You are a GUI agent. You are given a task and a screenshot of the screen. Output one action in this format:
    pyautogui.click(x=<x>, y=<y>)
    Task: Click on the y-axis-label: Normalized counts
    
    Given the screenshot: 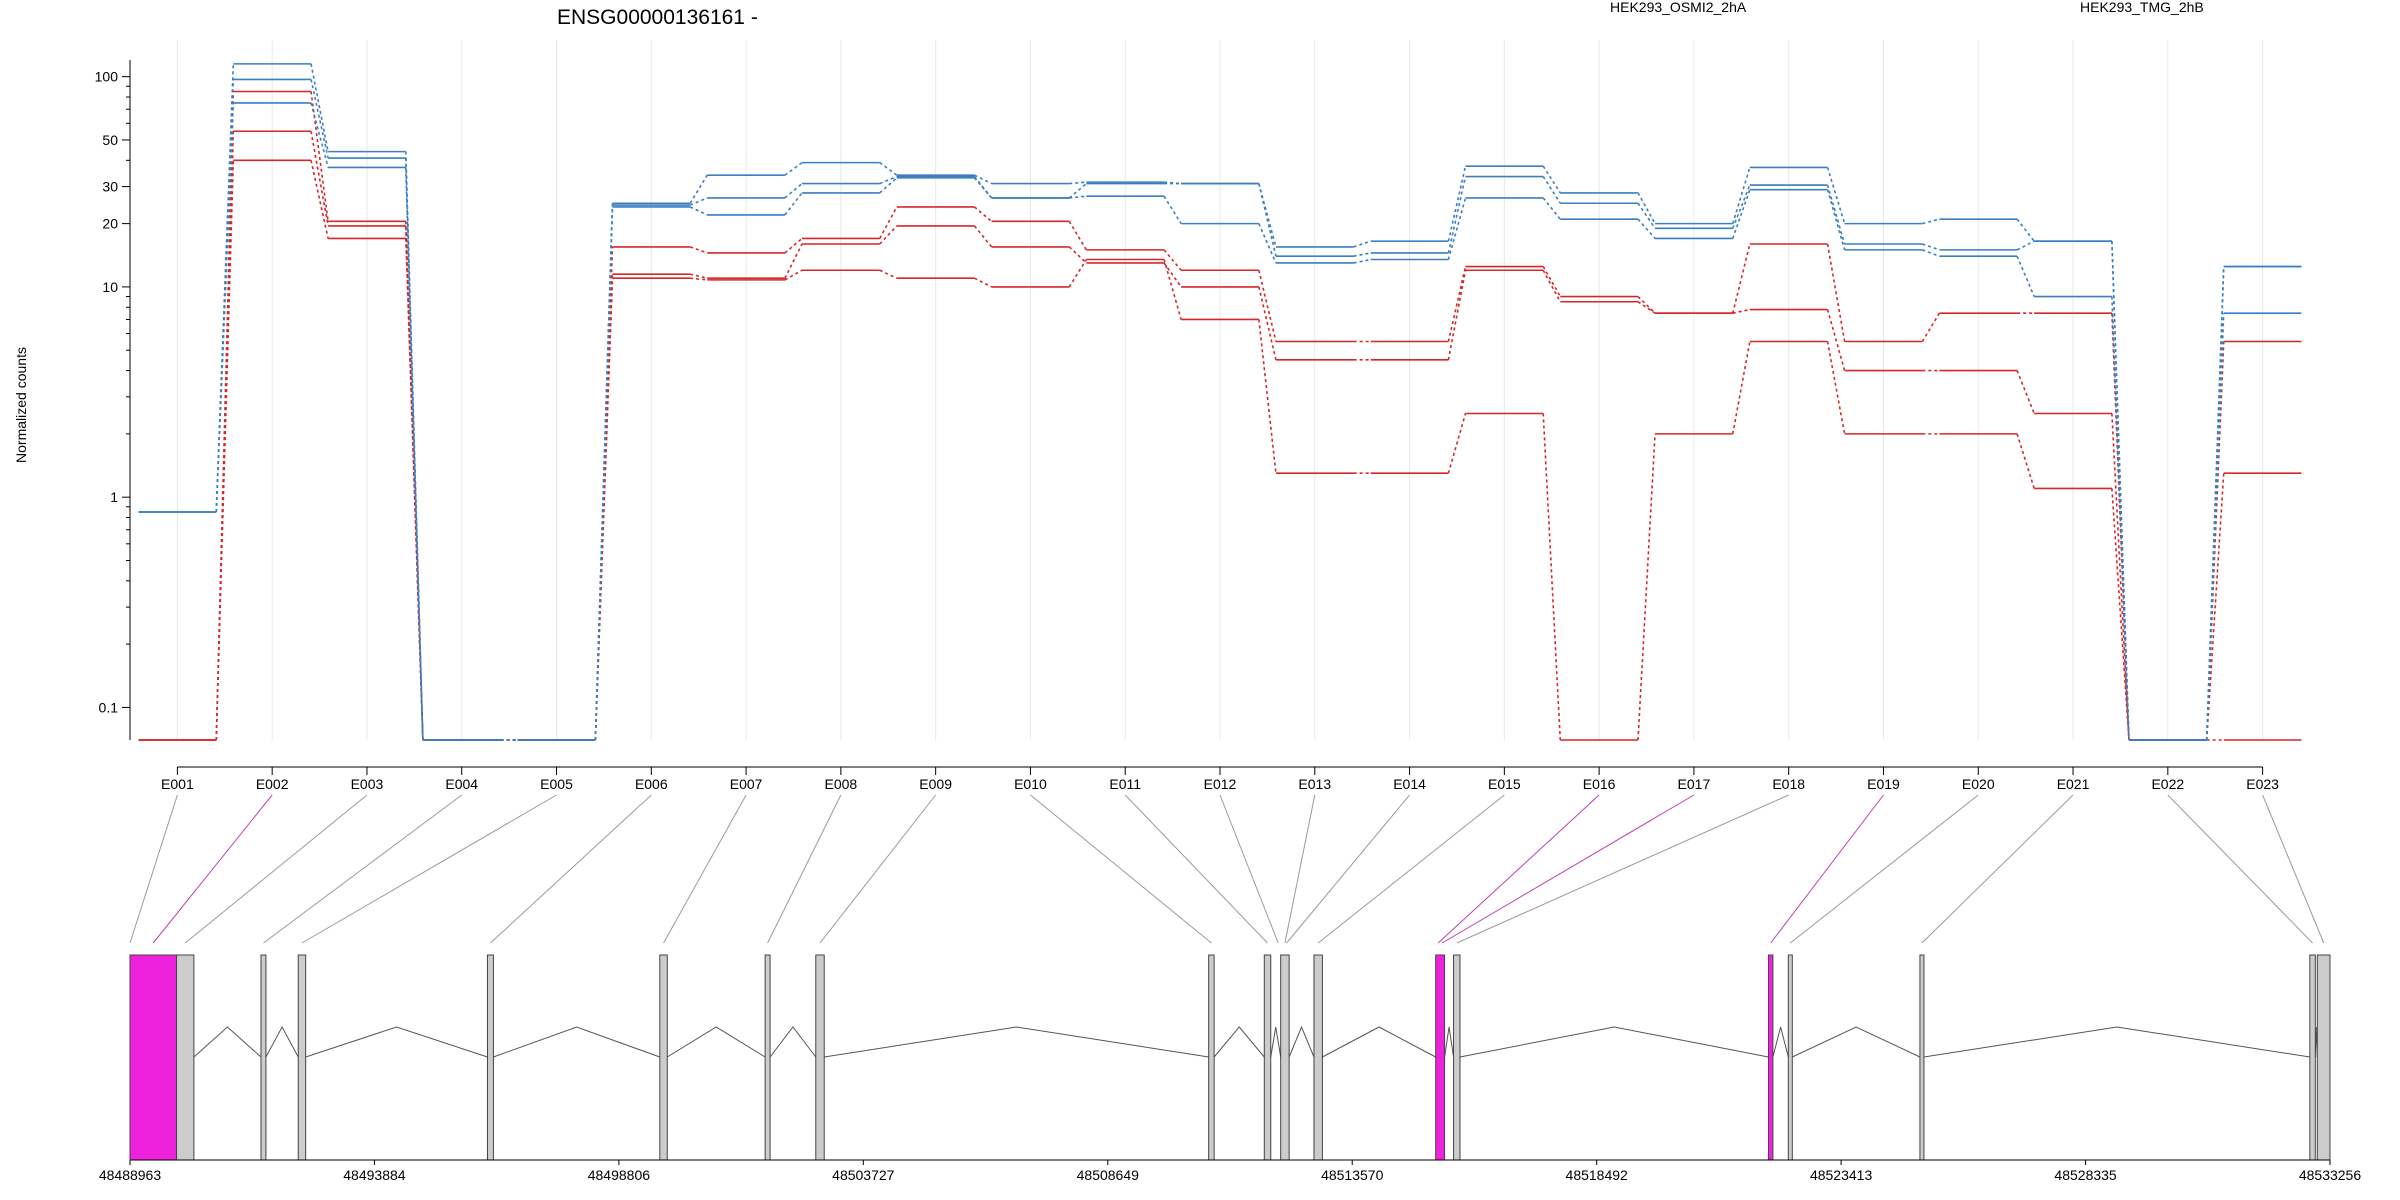 What is the action you would take?
    pyautogui.click(x=21, y=405)
    